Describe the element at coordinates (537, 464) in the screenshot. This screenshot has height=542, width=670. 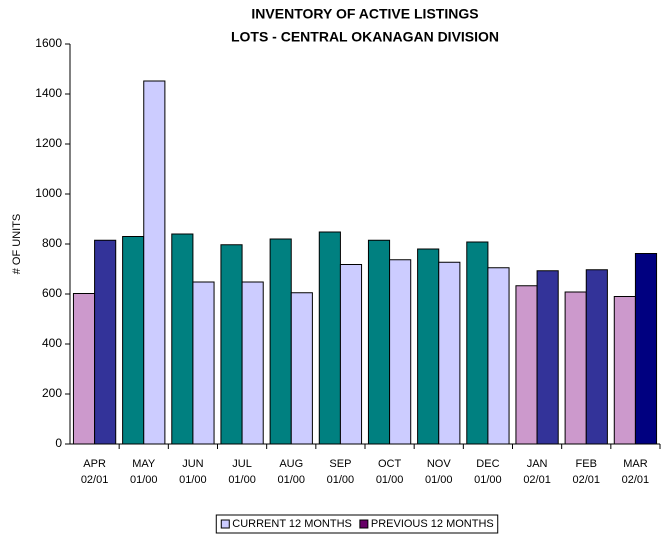
I see `x-tick-label: JAN` at that location.